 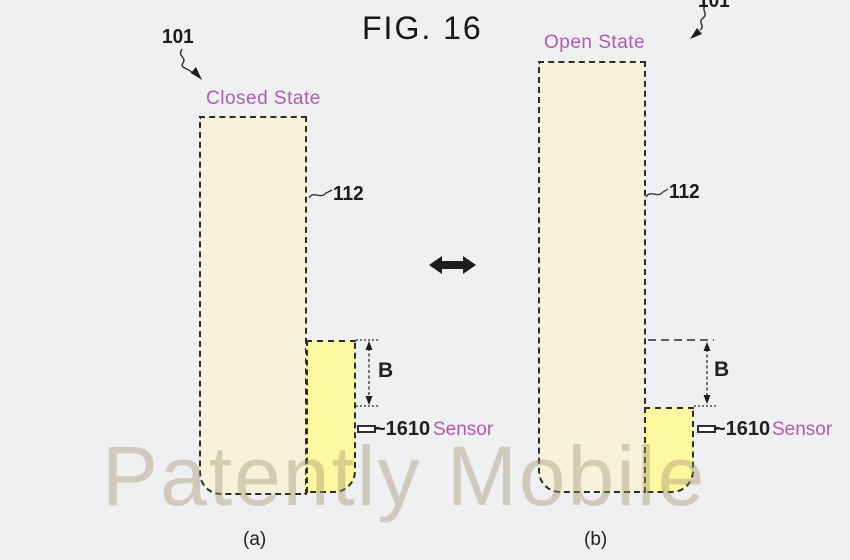 I want to click on watermark-text: Patently Mobile, so click(x=404, y=476).